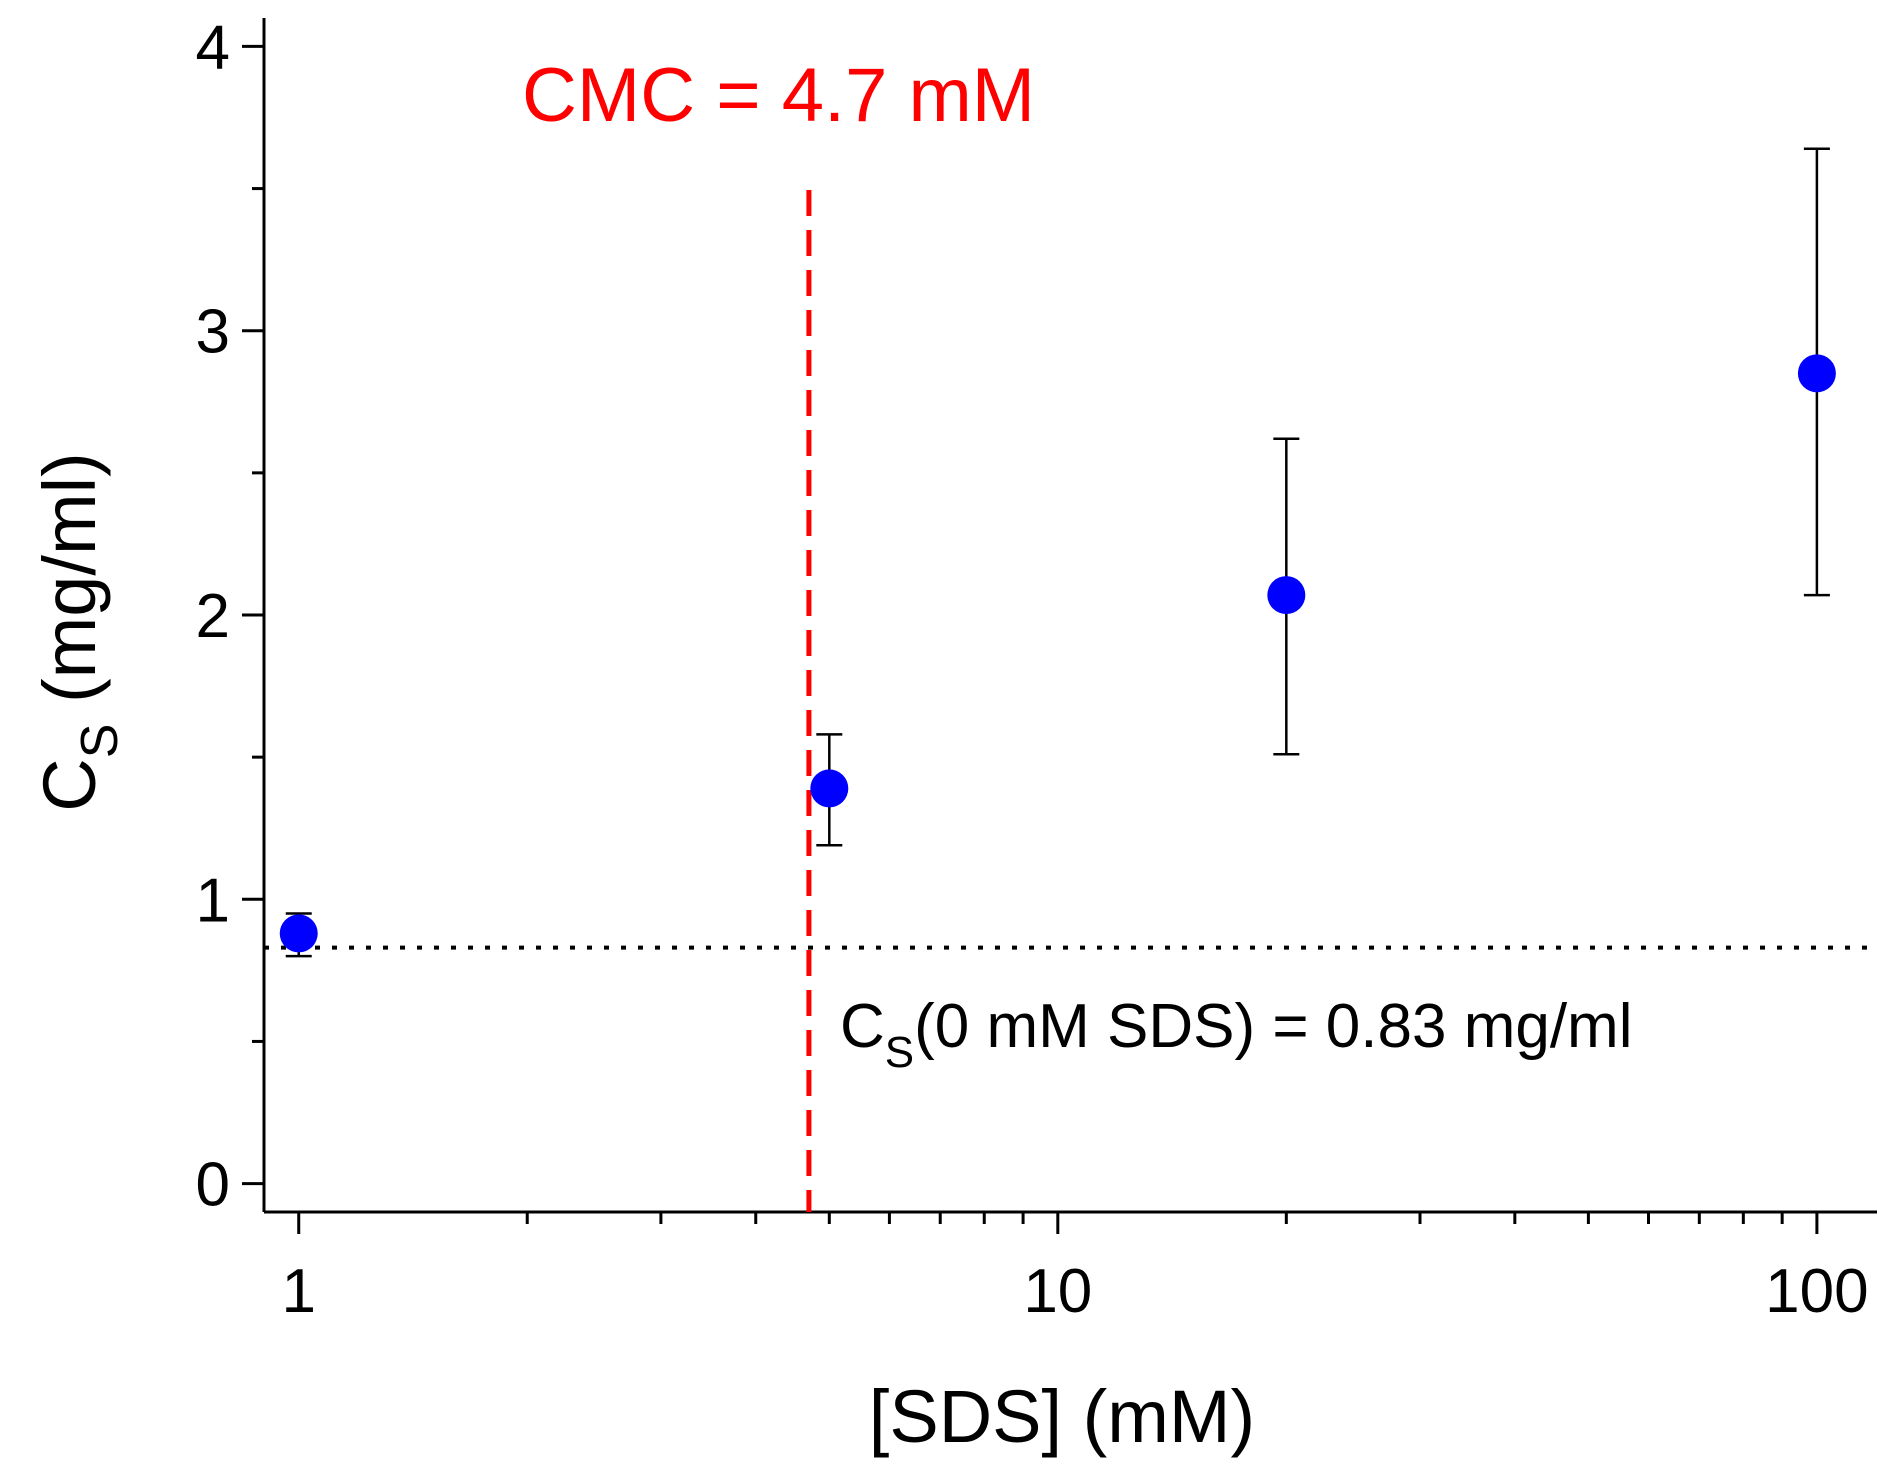 The width and height of the screenshot is (1904, 1479). Describe the element at coordinates (213, 616) in the screenshot. I see `y-tick-label: 2` at that location.